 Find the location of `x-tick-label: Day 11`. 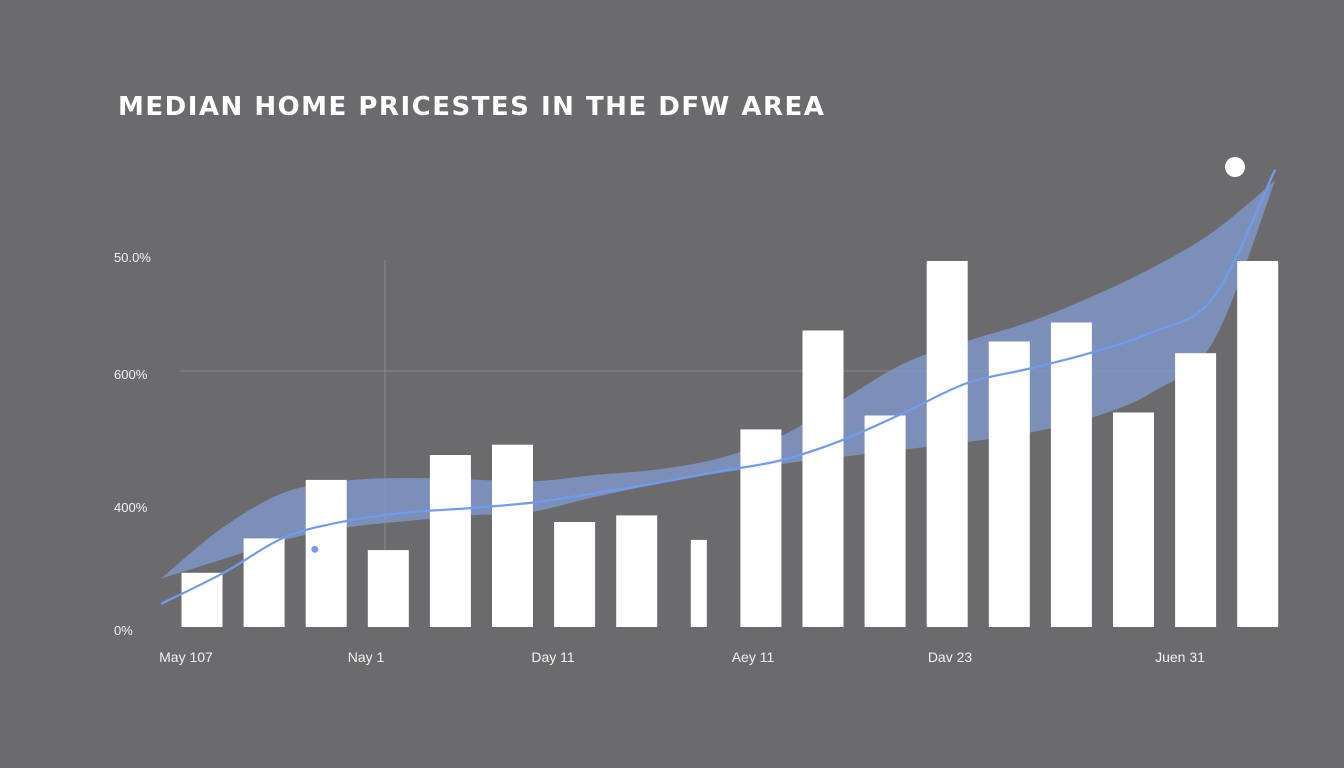

x-tick-label: Day 11 is located at coordinates (553, 657).